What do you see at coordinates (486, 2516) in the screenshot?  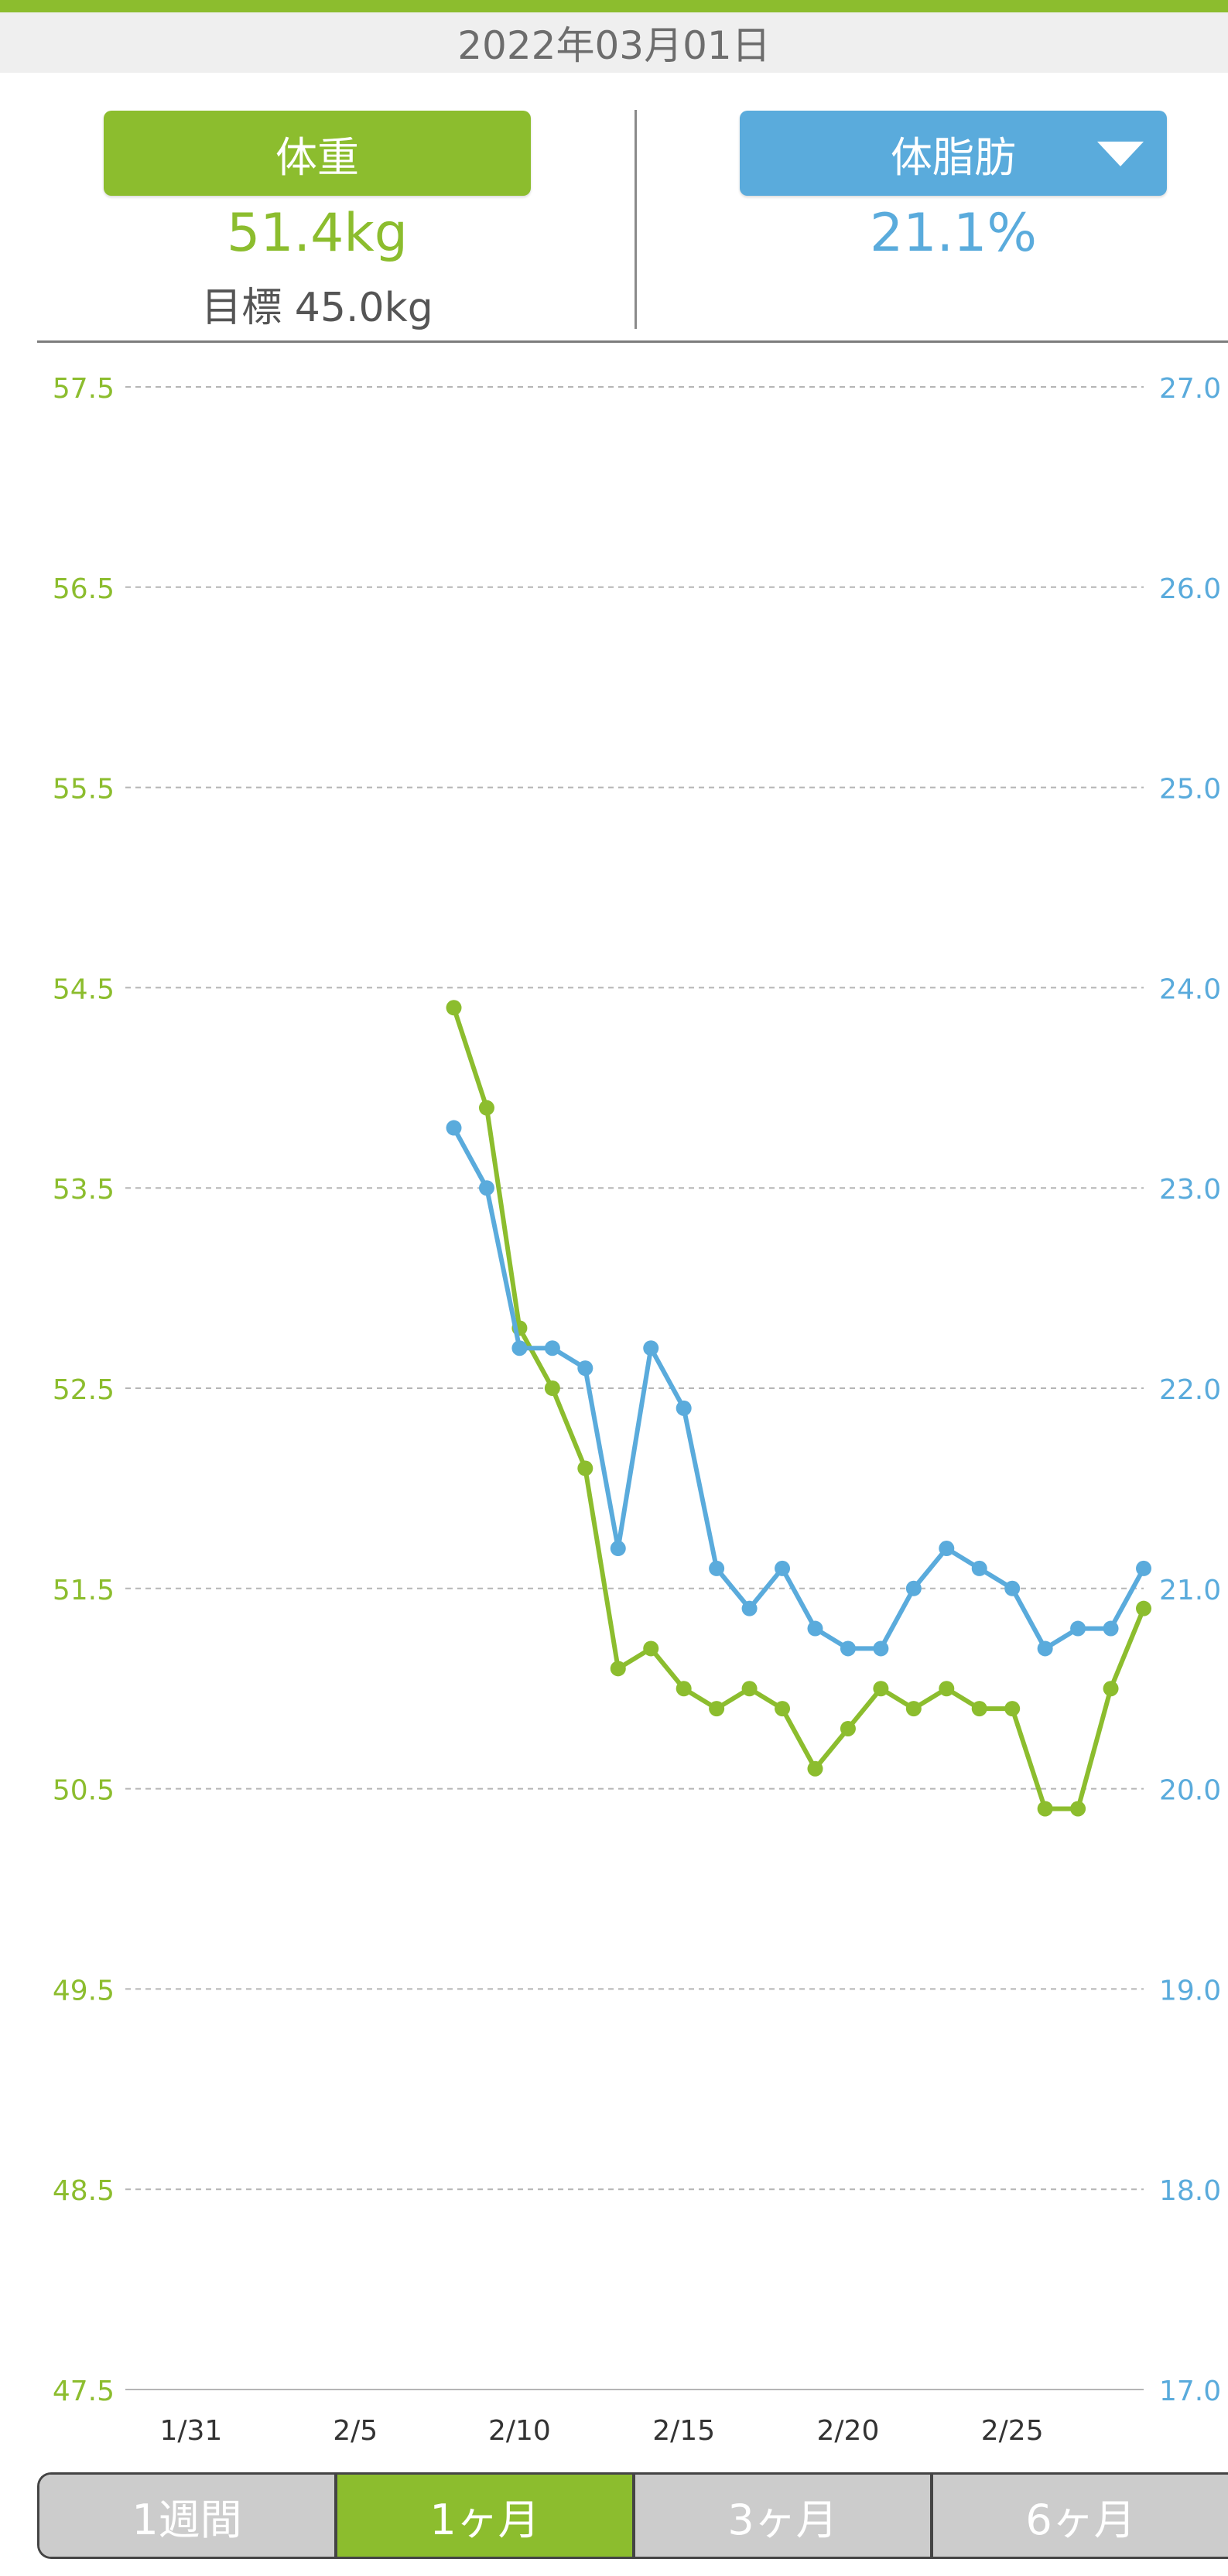 I see `tab-1-month: 1ヶ月` at bounding box center [486, 2516].